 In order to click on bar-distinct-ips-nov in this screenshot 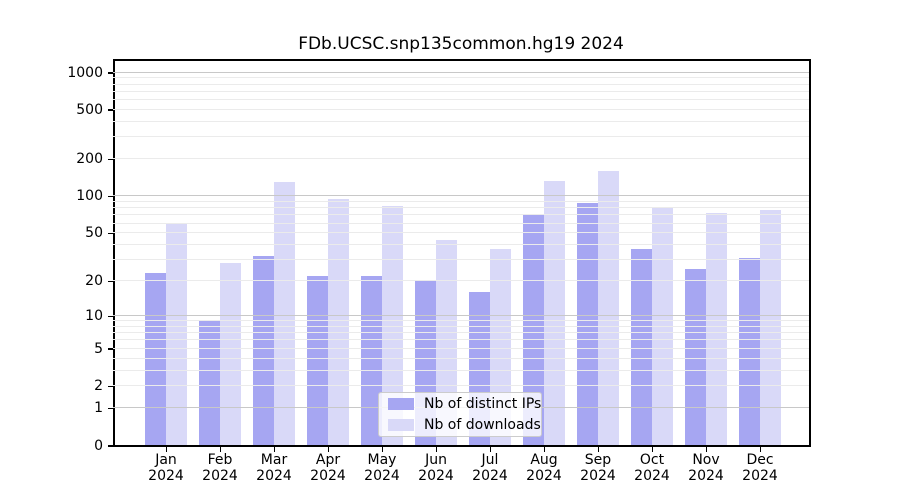, I will do `click(695, 357)`.